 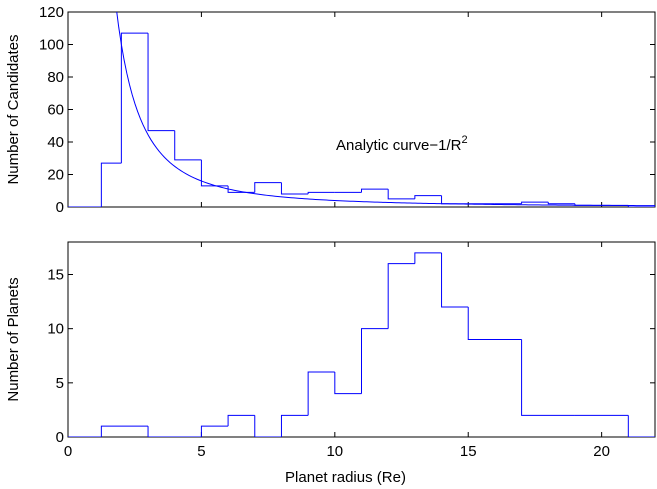 I want to click on bottom-x-tick-label: 5, so click(x=201, y=451).